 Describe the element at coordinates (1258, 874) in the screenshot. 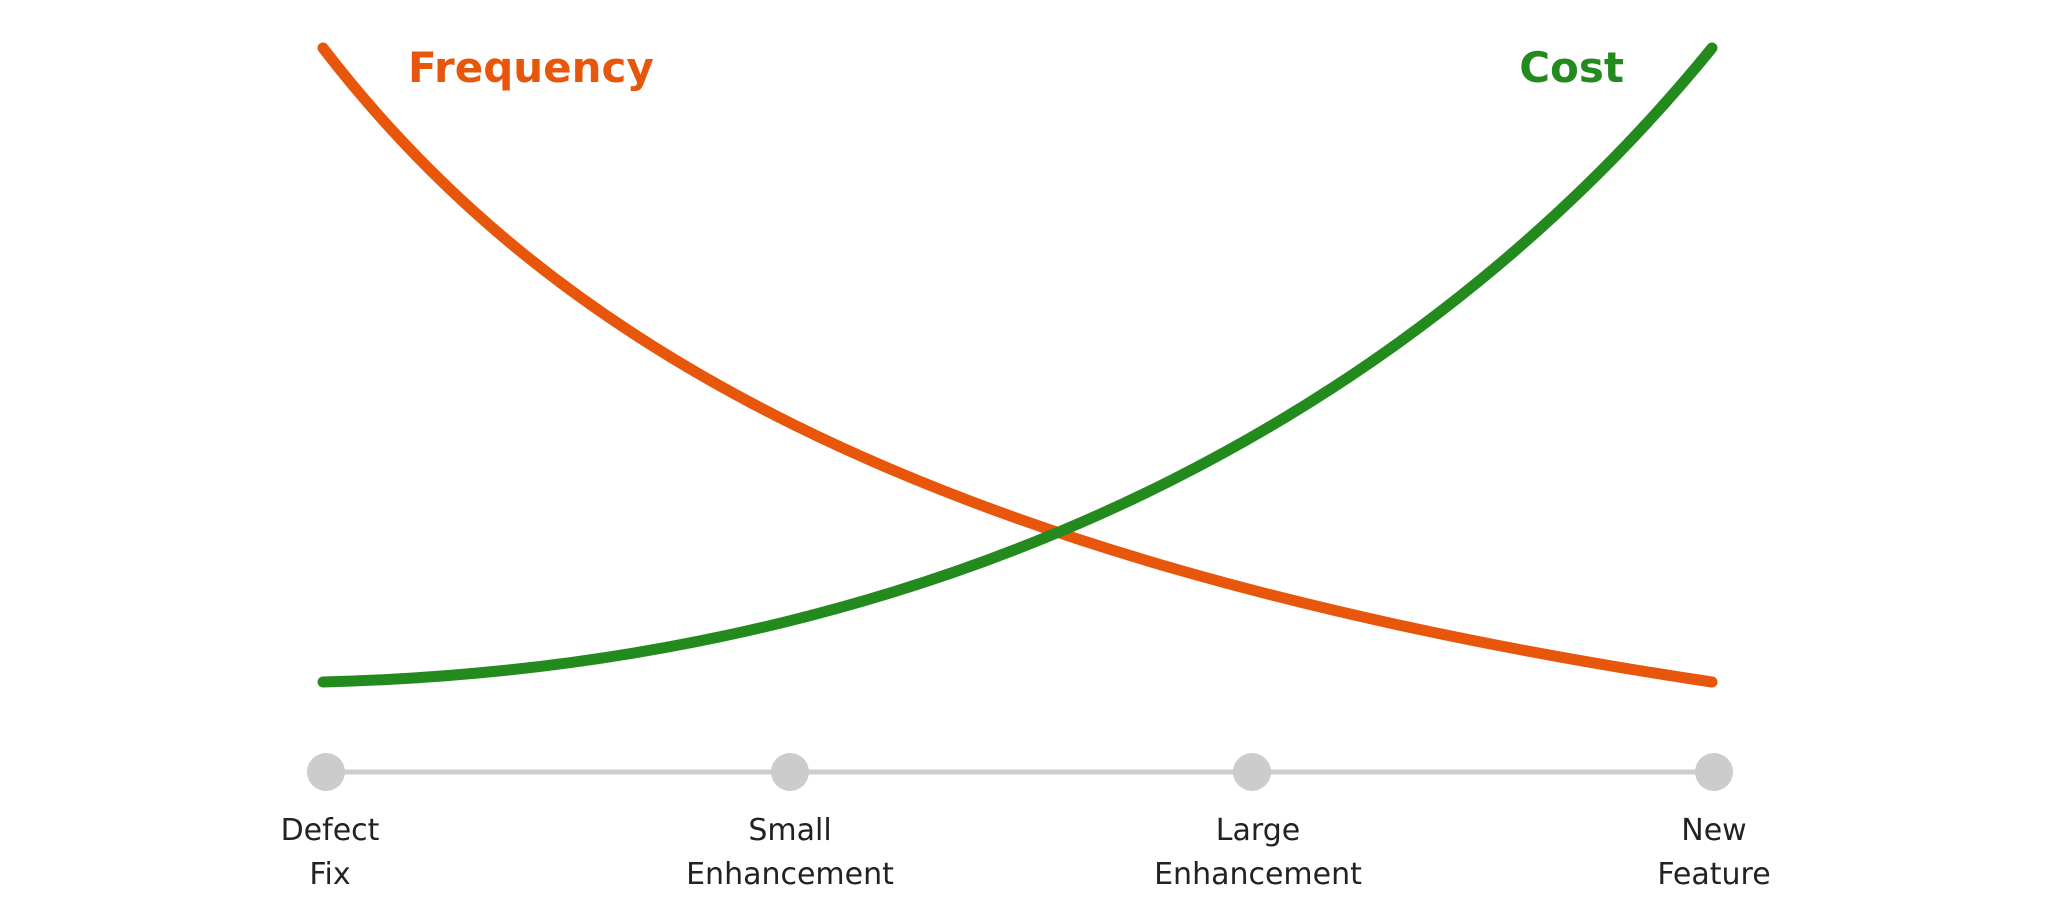

I see `stage-label-large-enhancement-line2: Enhancement` at that location.